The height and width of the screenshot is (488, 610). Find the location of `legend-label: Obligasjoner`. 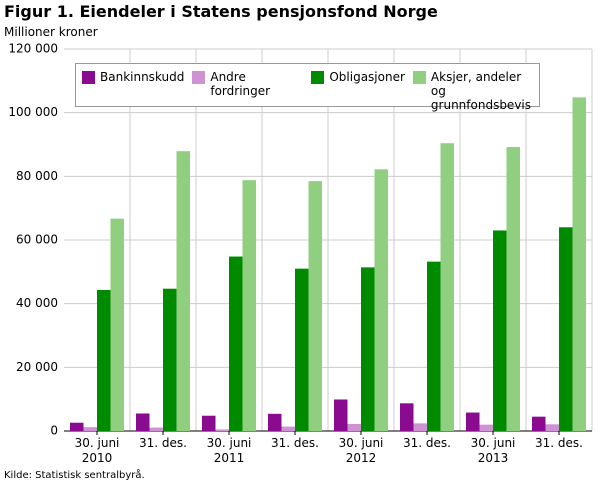

legend-label: Obligasjoner is located at coordinates (367, 77).